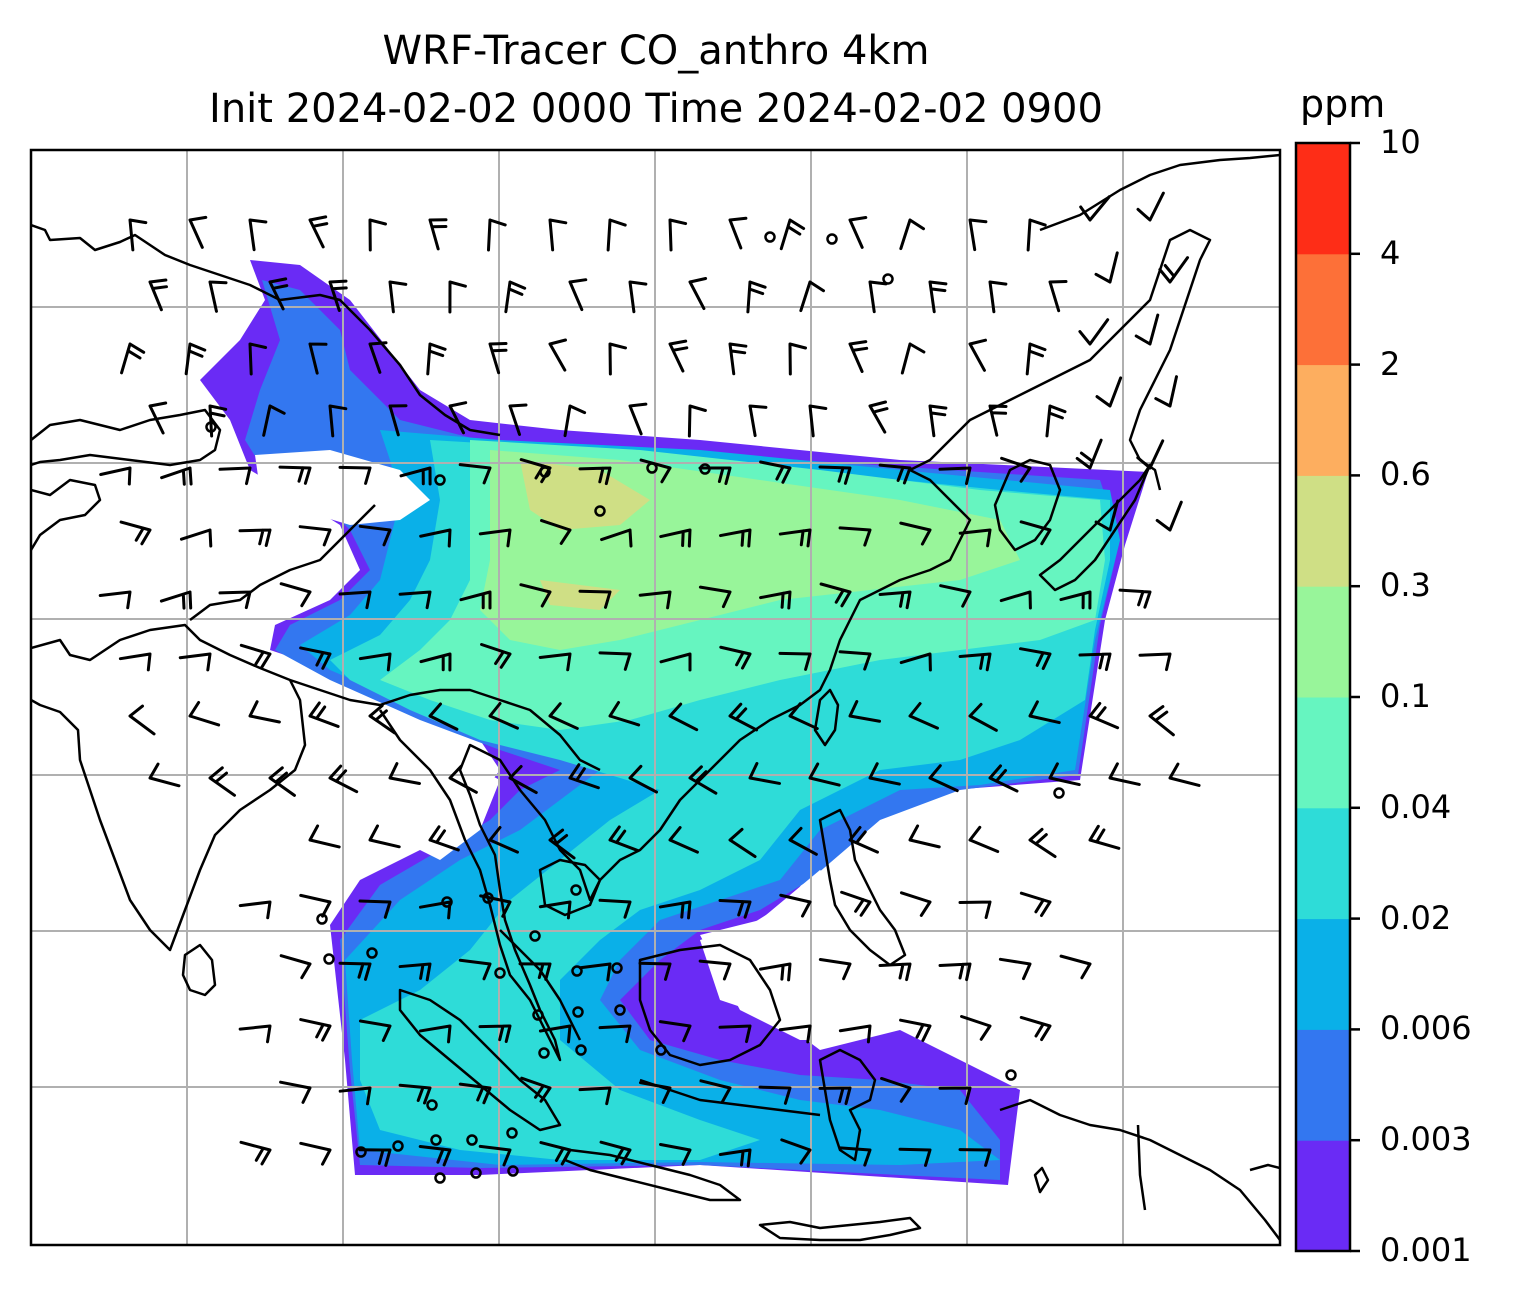 Image resolution: width=1528 pixels, height=1306 pixels. Describe the element at coordinates (1041, 1180) in the screenshot. I see `coastline-islands` at that location.